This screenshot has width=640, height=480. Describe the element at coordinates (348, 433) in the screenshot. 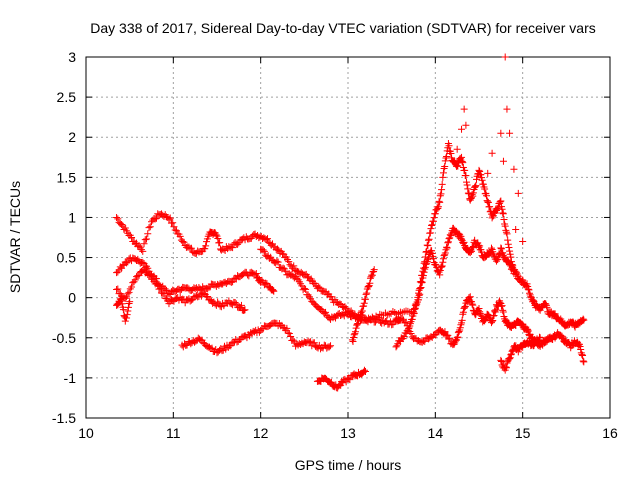

I see `x-tick-label: 13` at that location.